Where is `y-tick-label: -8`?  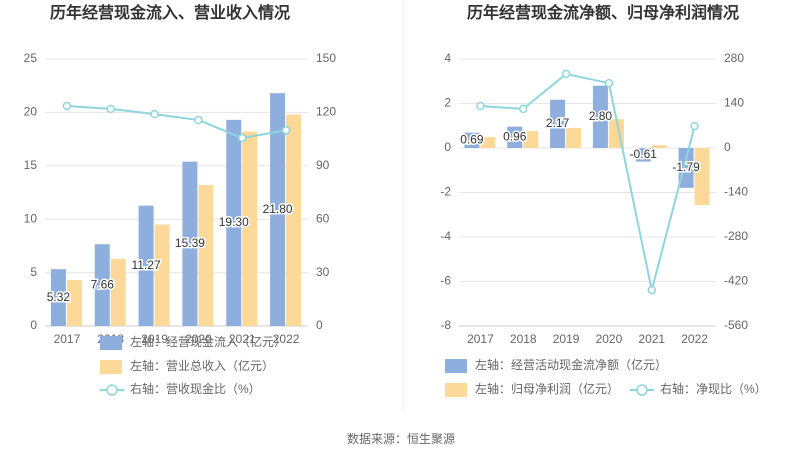
y-tick-label: -8 is located at coordinates (445, 325).